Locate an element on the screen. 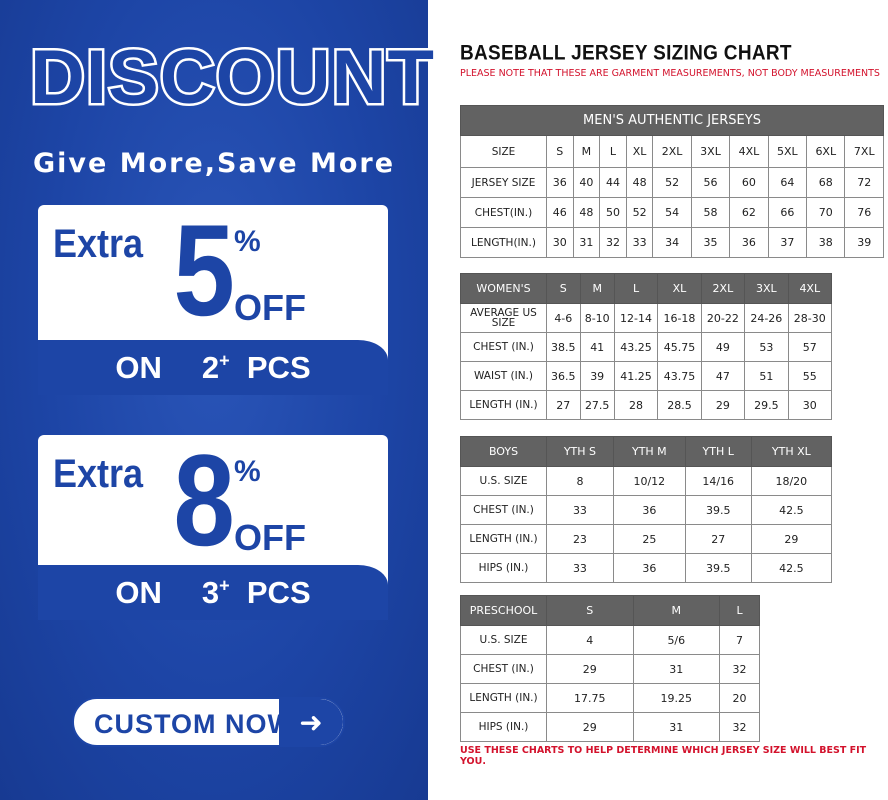  row-label: U.S. SIZE is located at coordinates (503, 640).